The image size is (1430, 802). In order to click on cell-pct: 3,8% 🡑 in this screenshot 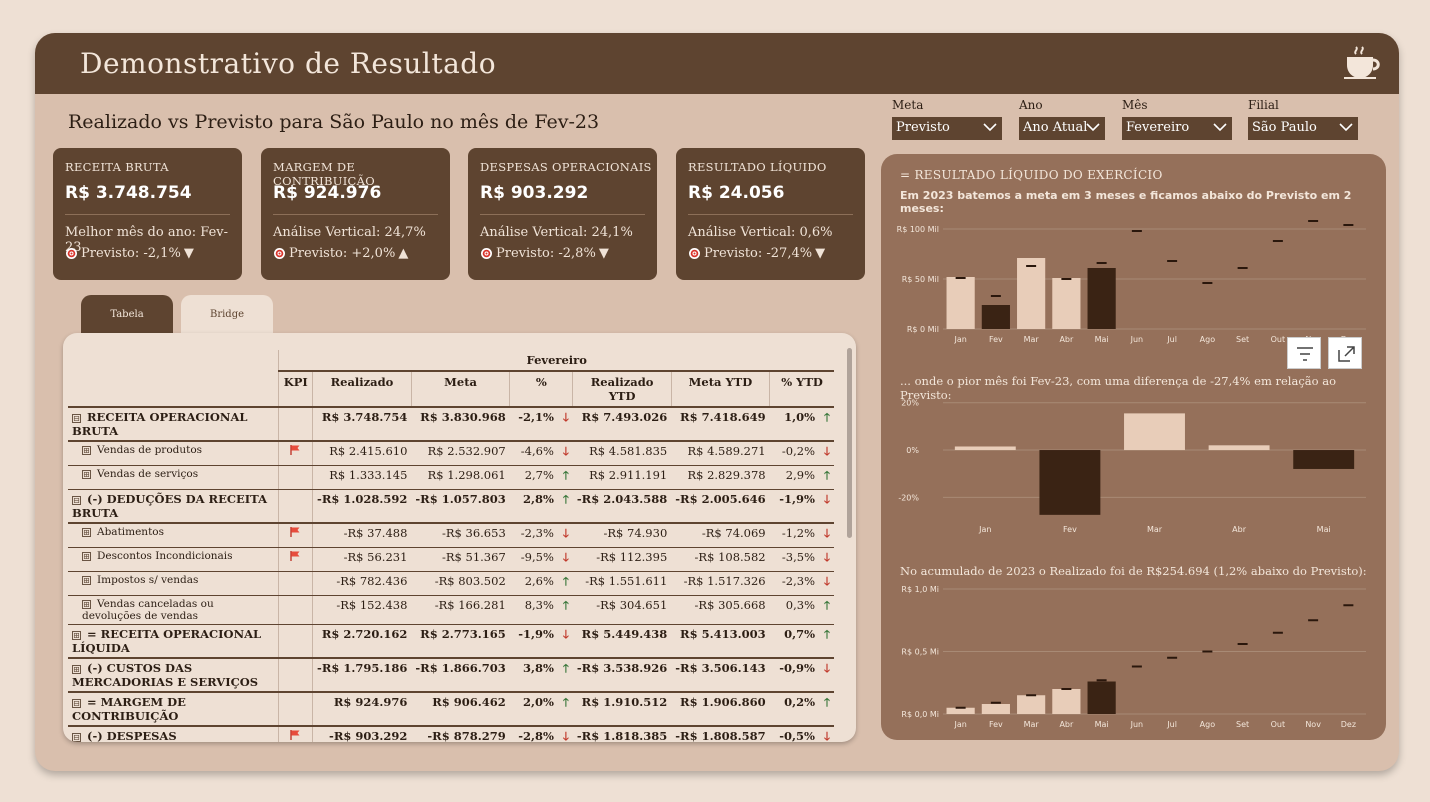, I will do `click(541, 675)`.